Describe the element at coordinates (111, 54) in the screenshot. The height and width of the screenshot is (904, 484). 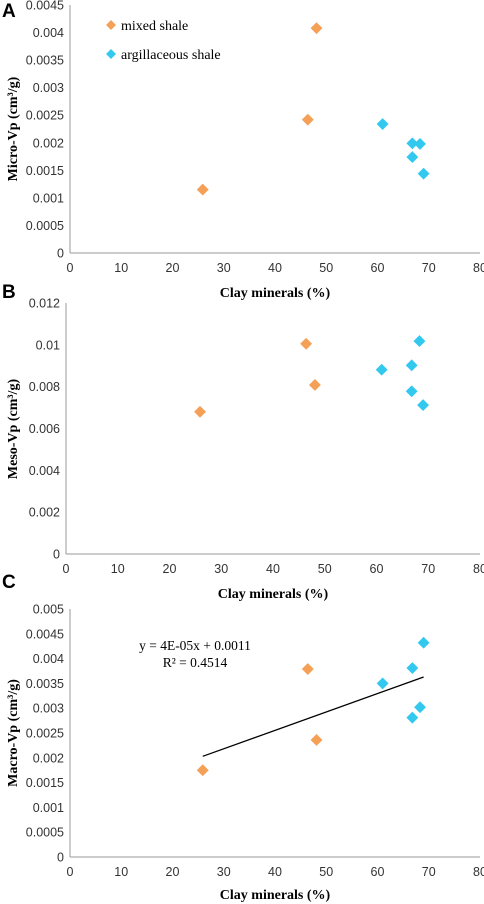
I see `legend-marker-argillaceous-shale` at that location.